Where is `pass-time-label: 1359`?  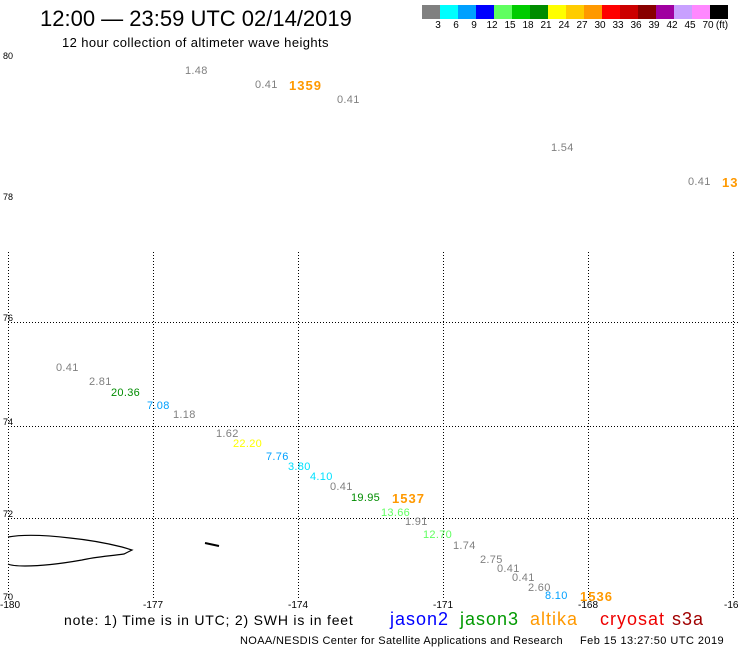 pass-time-label: 1359 is located at coordinates (305, 85).